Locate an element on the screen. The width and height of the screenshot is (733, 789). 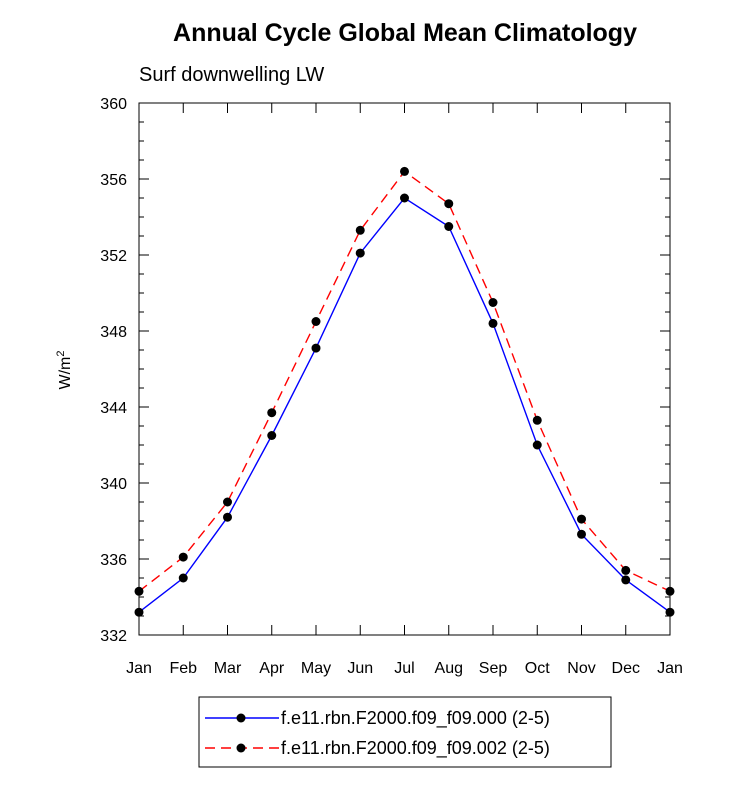
legend-box is located at coordinates (405, 732).